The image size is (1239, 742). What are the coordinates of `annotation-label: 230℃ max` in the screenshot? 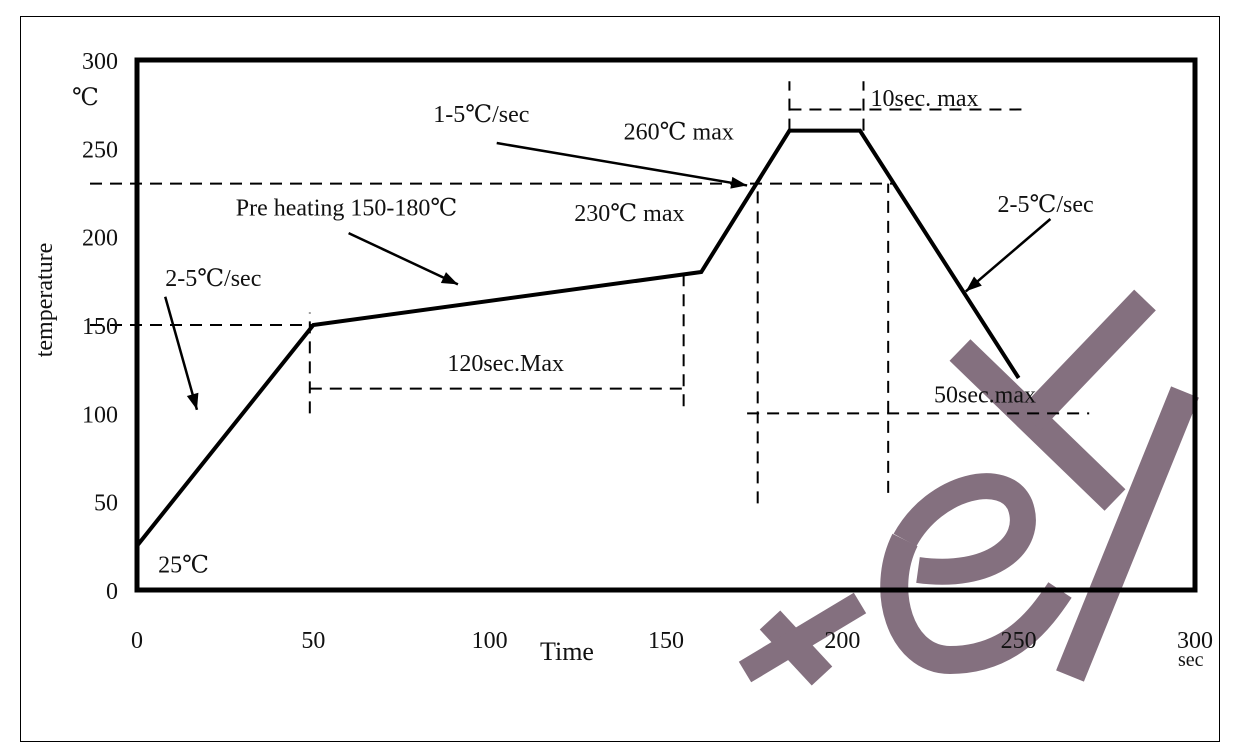 It's located at (629, 214).